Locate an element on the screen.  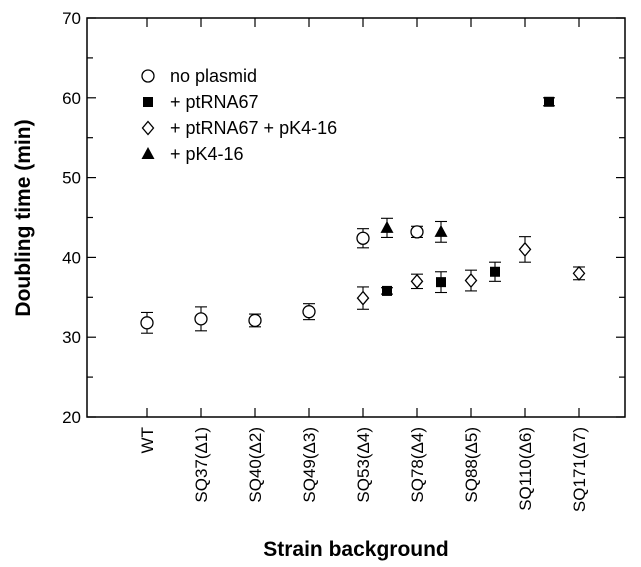
x-tick-label: SQ49(Δ3) is located at coordinates (309, 465).